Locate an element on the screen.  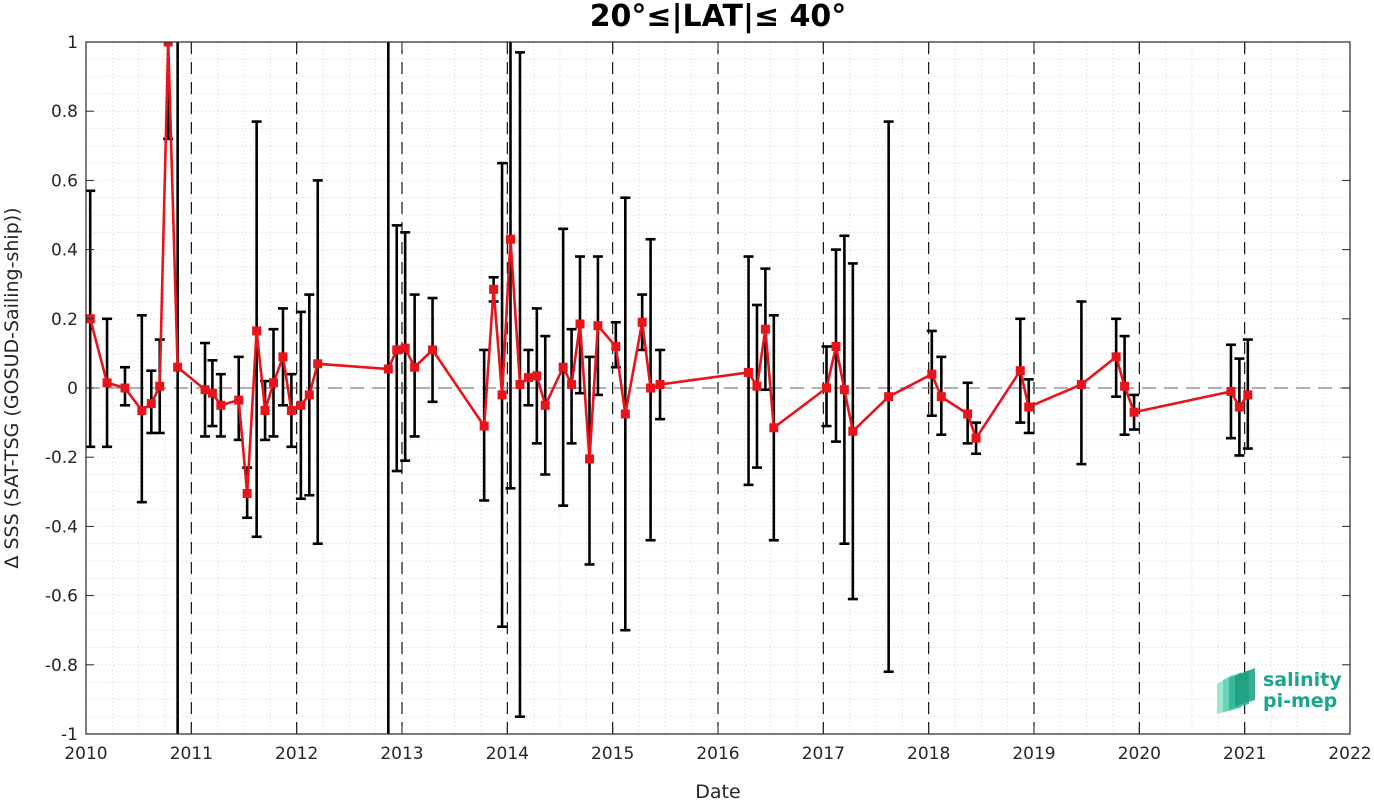
x-tick-label: 2015 is located at coordinates (612, 754).